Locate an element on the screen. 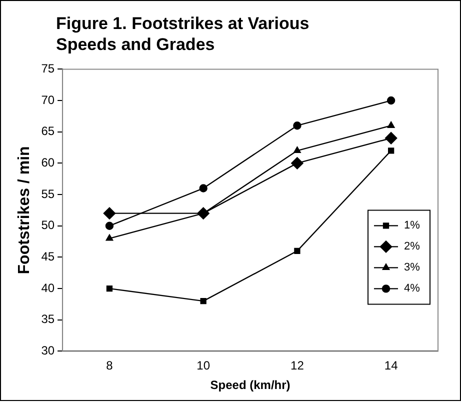 This screenshot has width=461, height=405. y-tick-label: 75 is located at coordinates (48, 69).